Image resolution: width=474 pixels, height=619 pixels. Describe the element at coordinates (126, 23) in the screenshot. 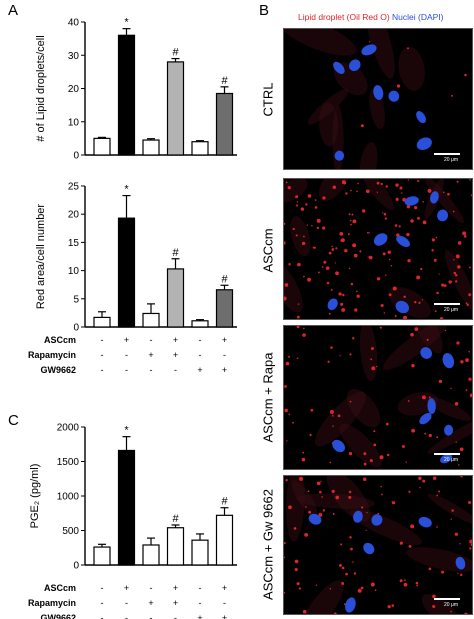

I see `significance-mark: *` at that location.